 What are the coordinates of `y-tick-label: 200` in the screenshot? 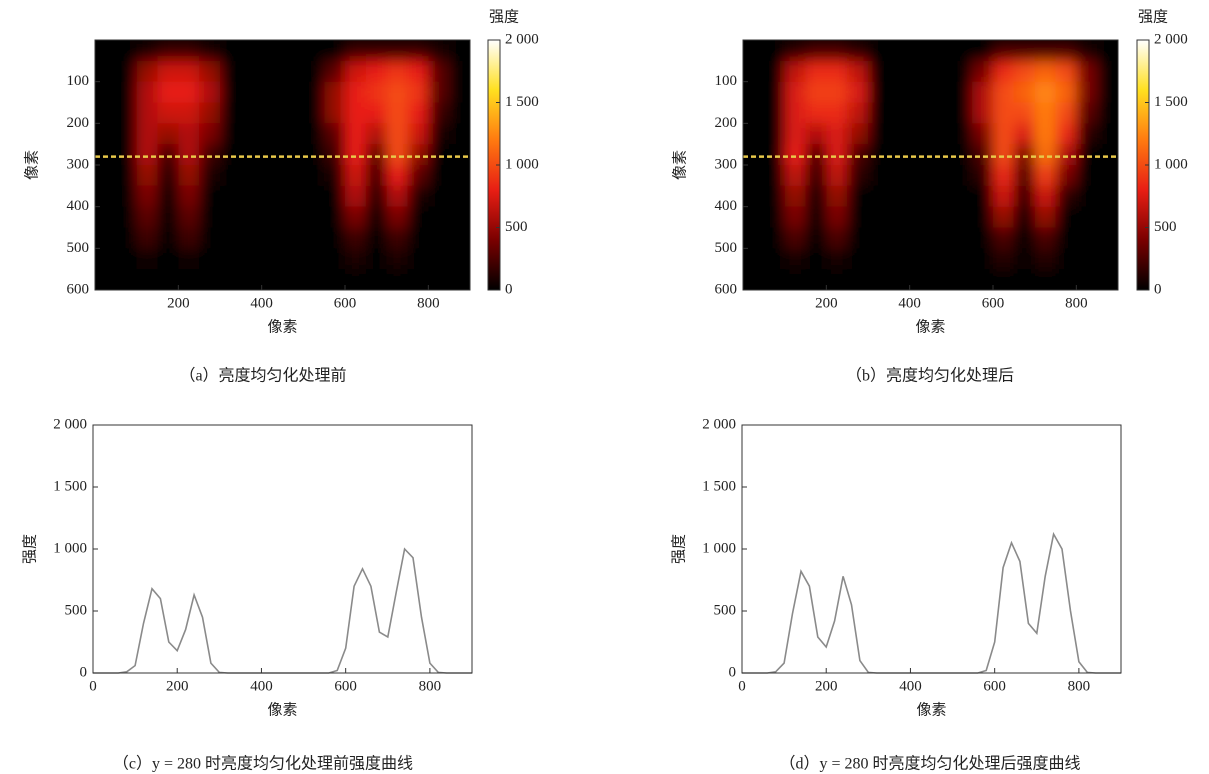 It's located at (78, 123).